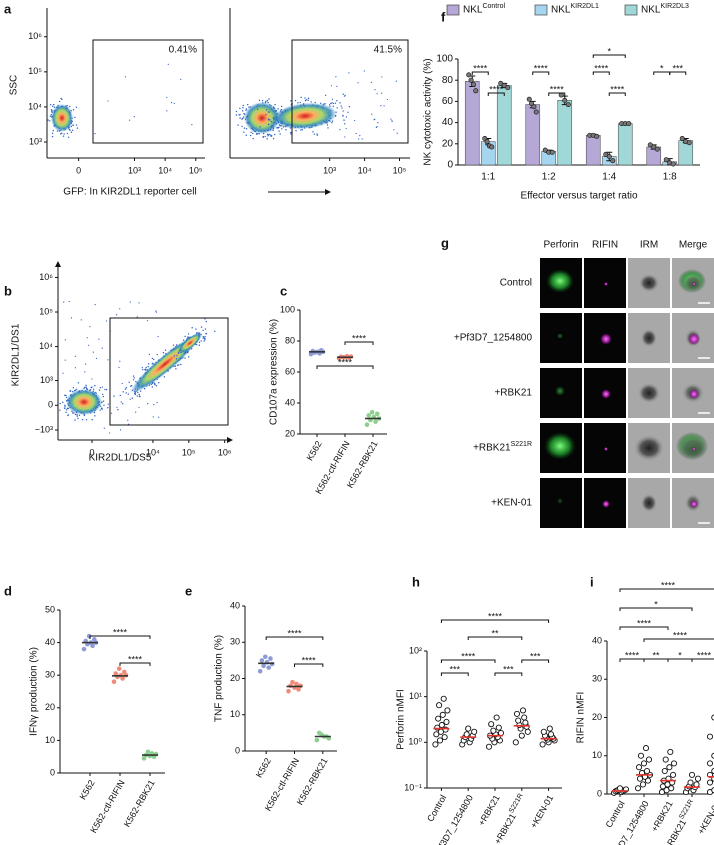  I want to click on y-tick-label: 10¹, so click(415, 696).